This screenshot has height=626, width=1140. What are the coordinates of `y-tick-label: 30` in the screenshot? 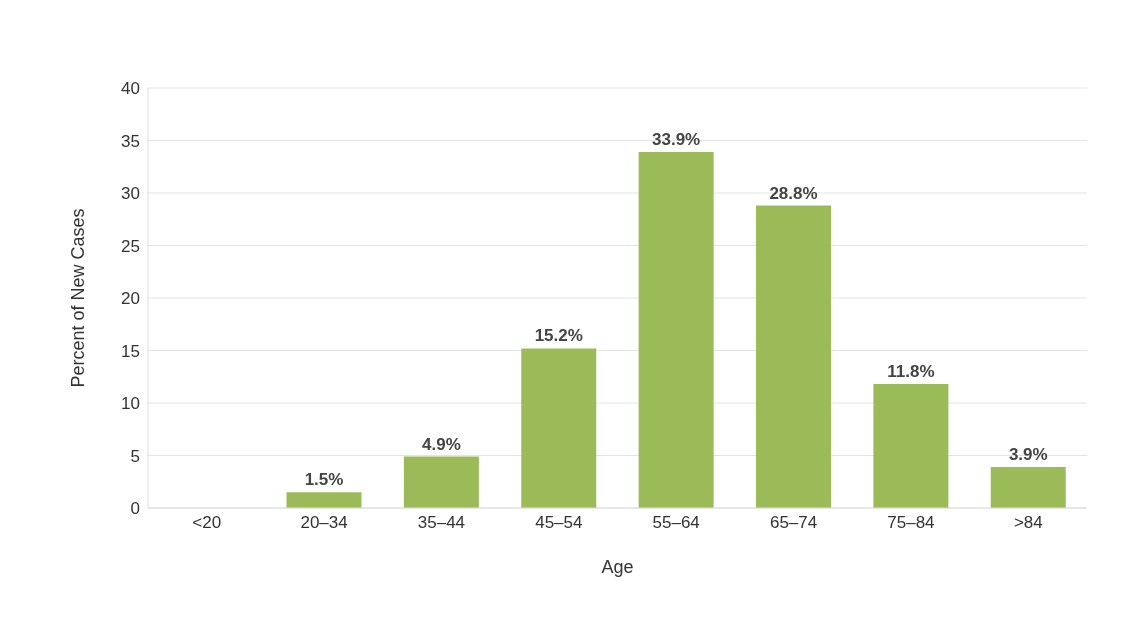 It's located at (130, 194).